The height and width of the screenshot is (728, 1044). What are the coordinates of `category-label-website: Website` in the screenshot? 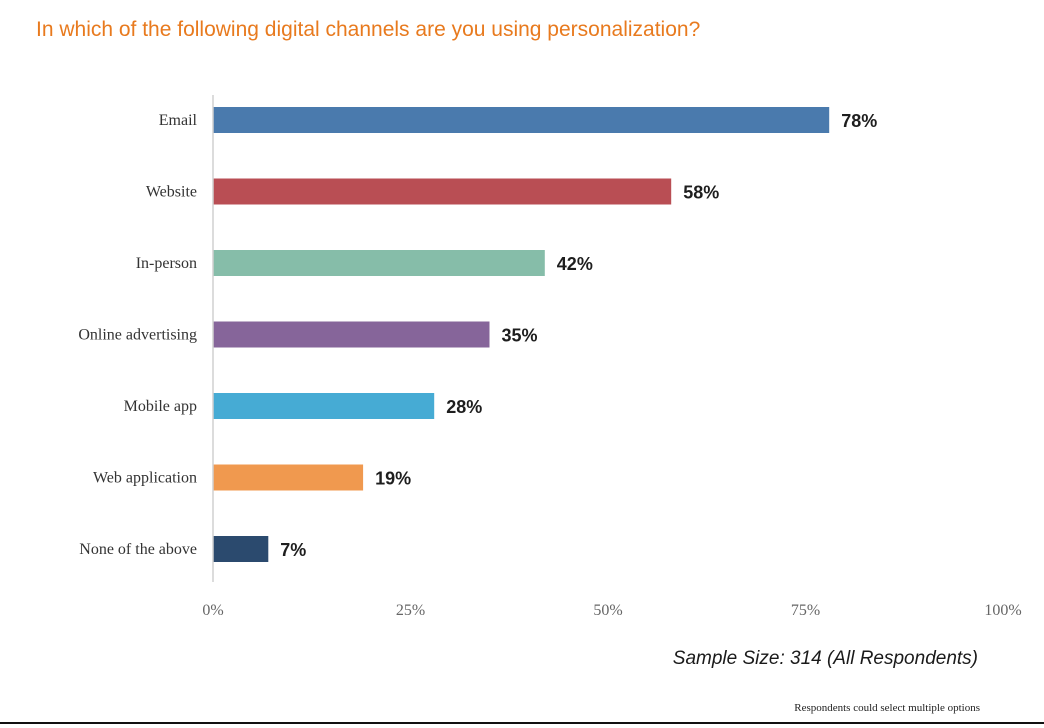 It's located at (171, 192).